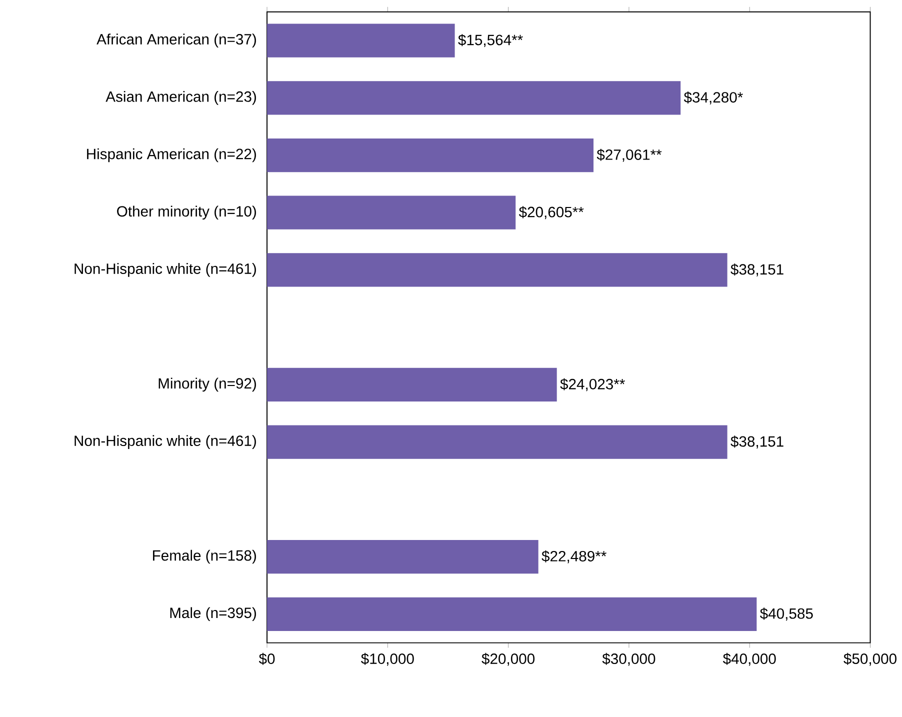  What do you see at coordinates (387, 659) in the screenshot?
I see `x-tick-label: $10,000` at bounding box center [387, 659].